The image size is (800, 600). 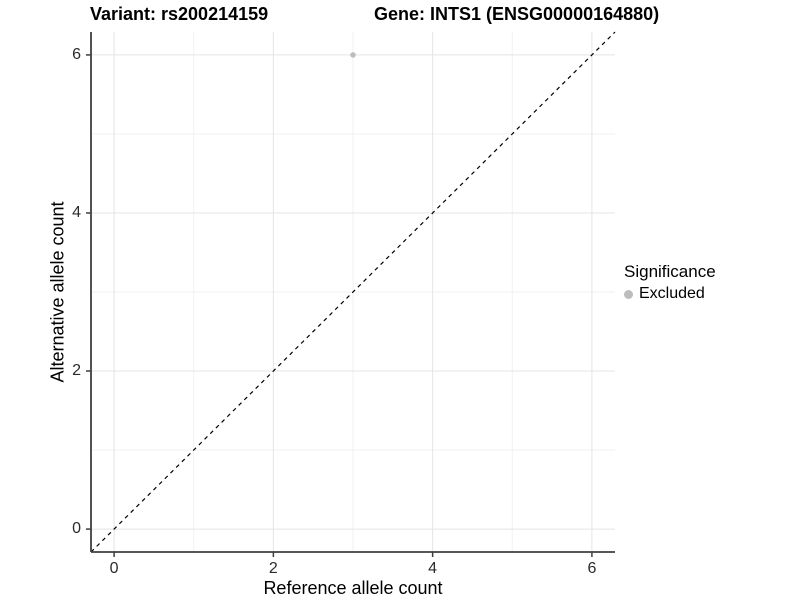 What do you see at coordinates (114, 568) in the screenshot?
I see `x-tick-label: 0` at bounding box center [114, 568].